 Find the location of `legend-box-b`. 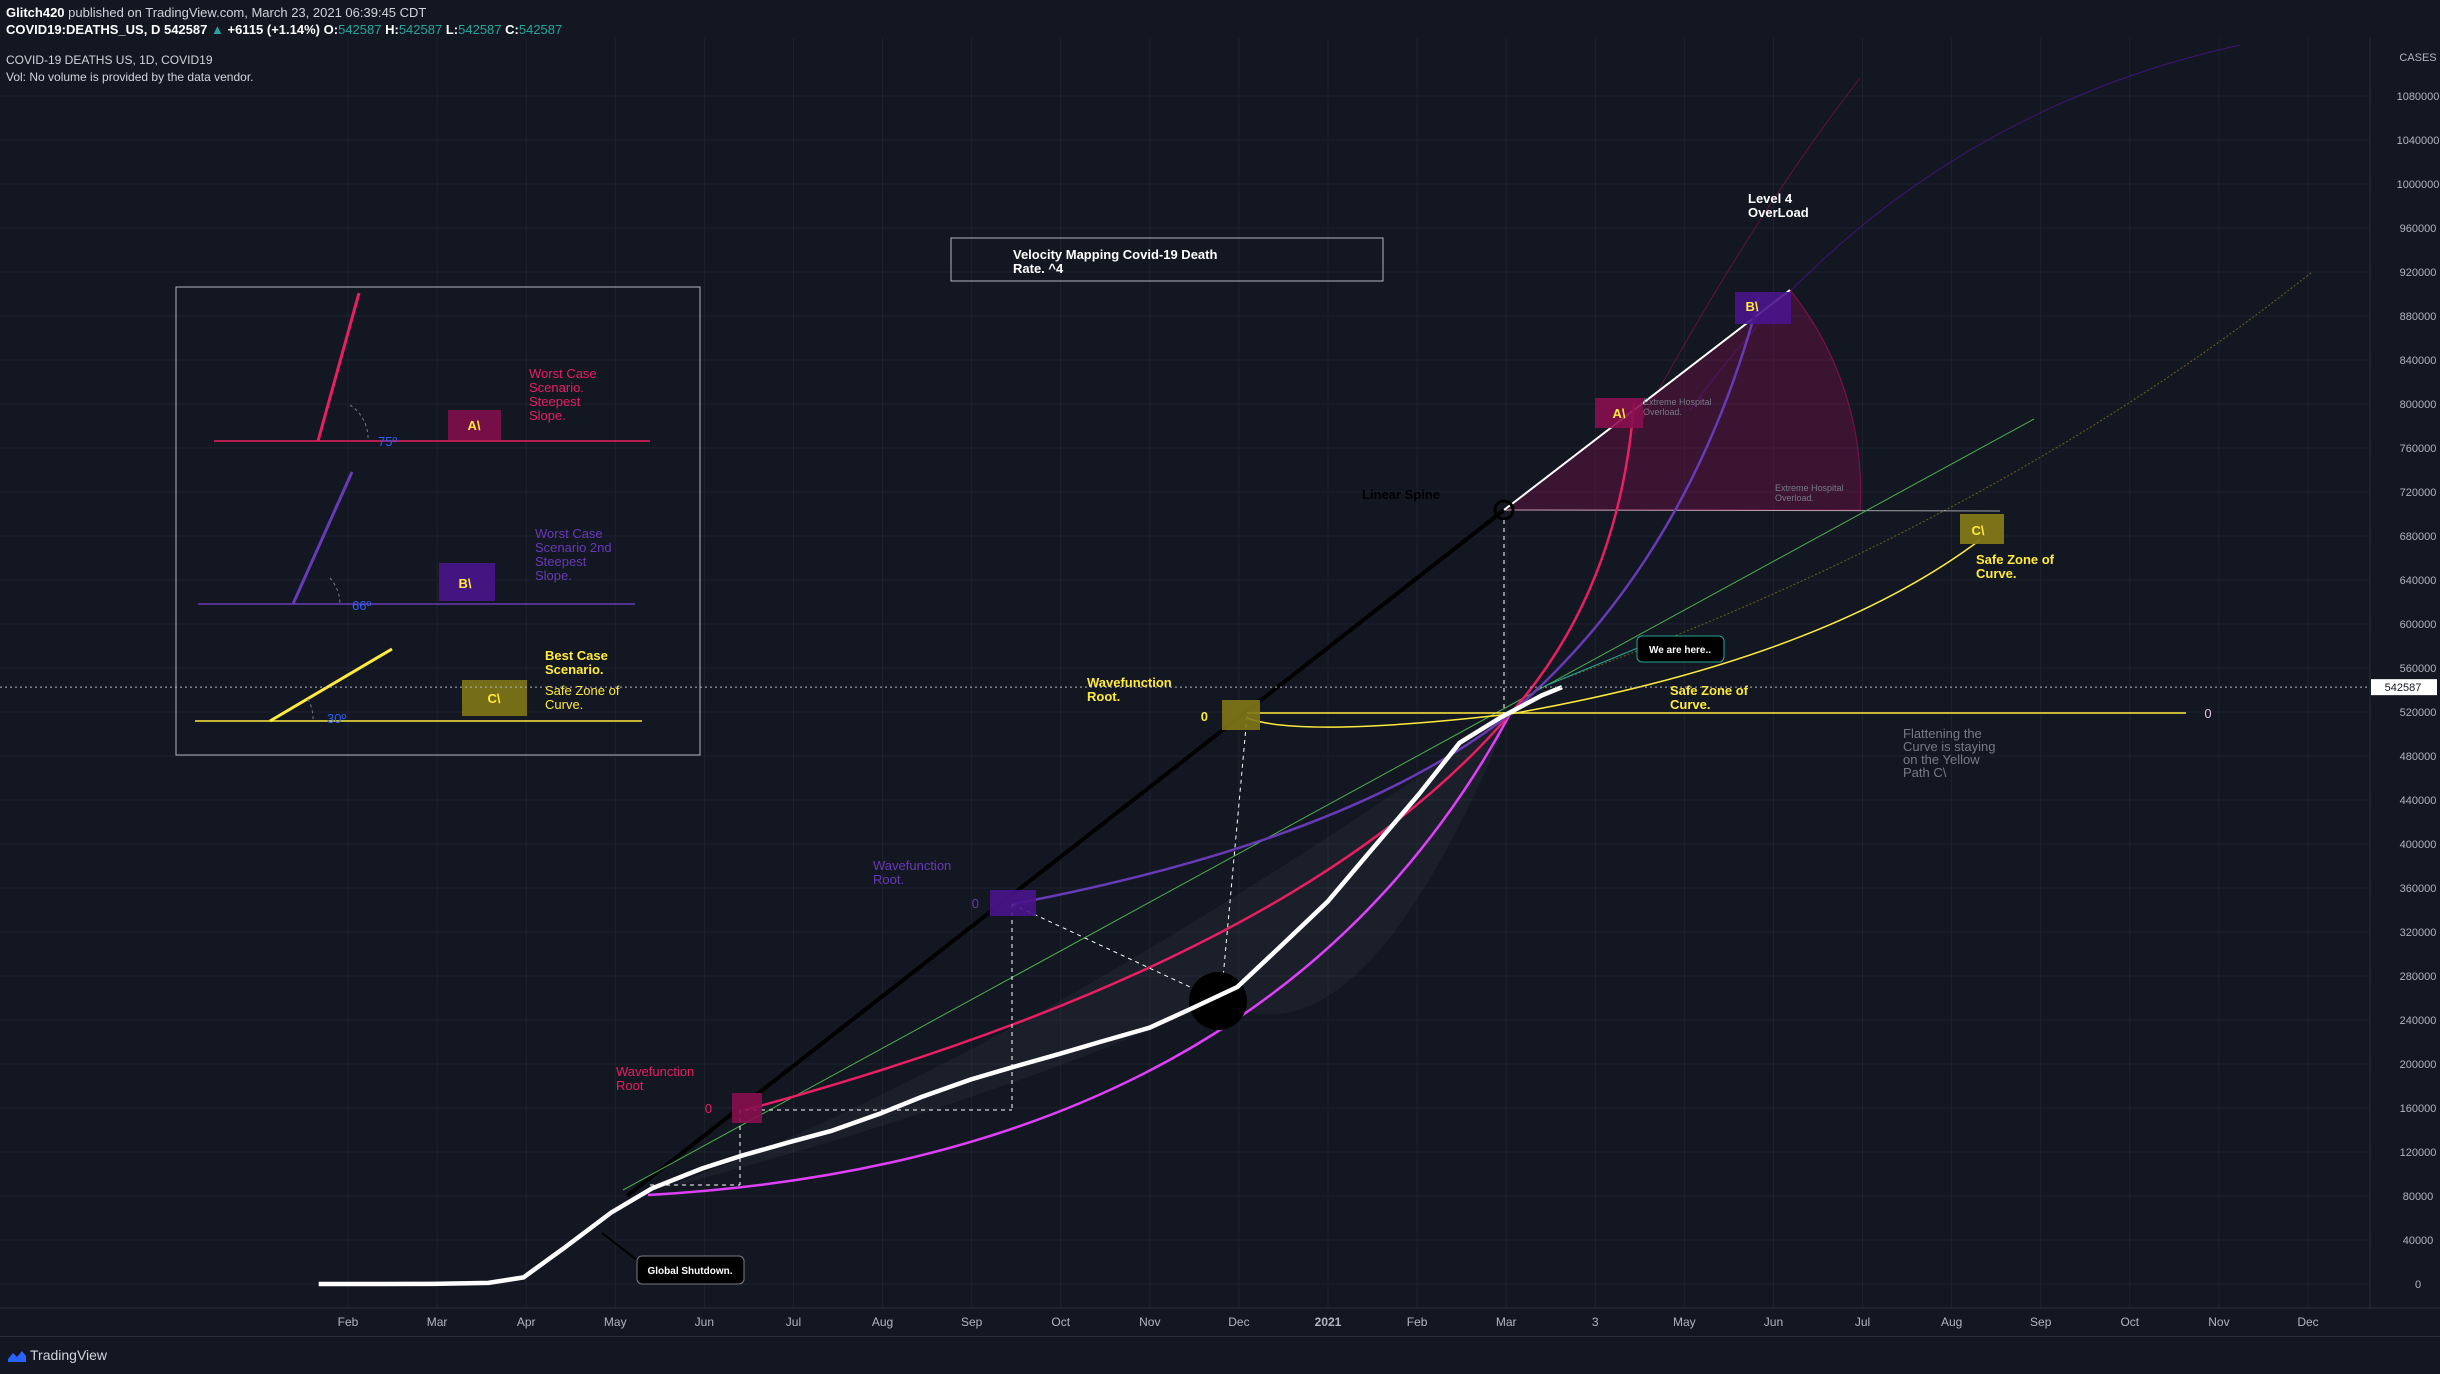

legend-box-b is located at coordinates (467, 582).